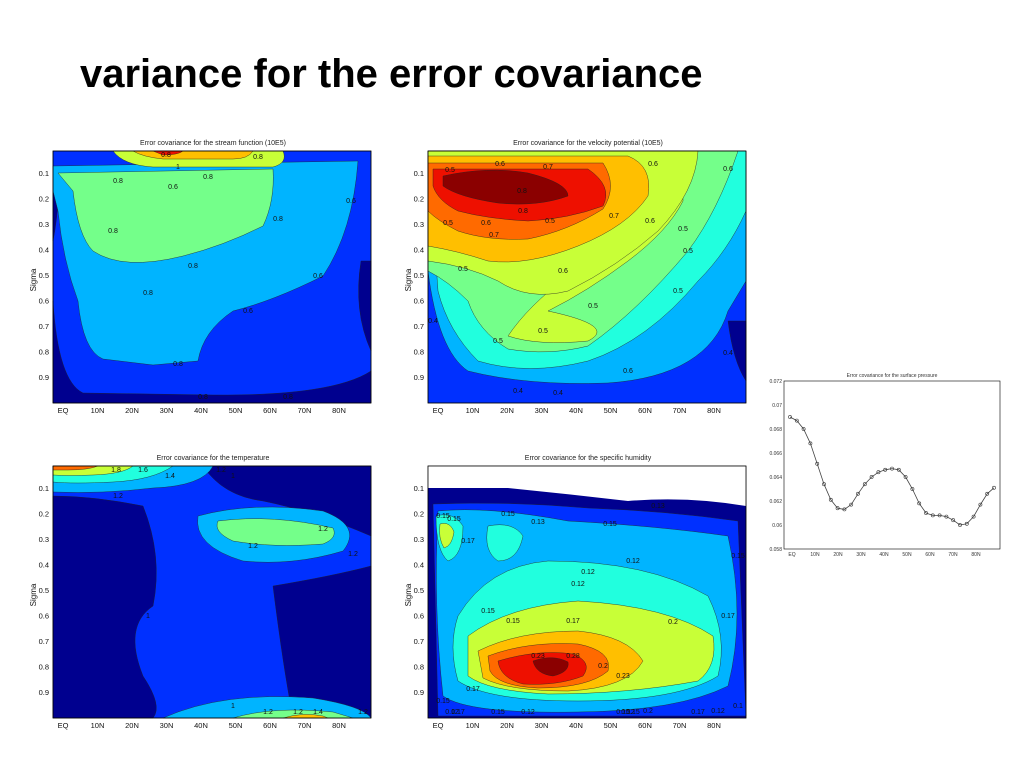  What do you see at coordinates (728, 353) in the screenshot?
I see `contour-label: 0.4` at bounding box center [728, 353].